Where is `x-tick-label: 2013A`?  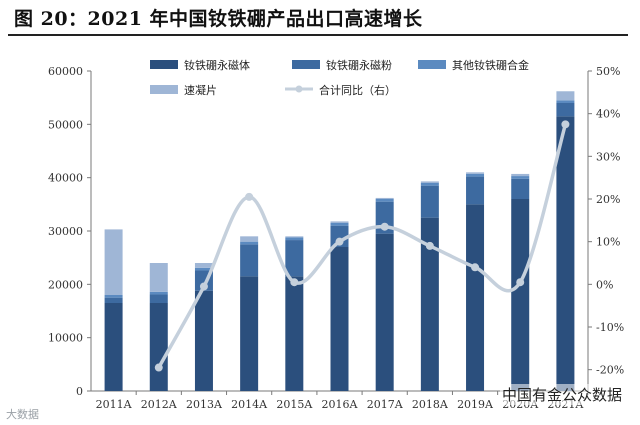 x-tick-label: 2013A is located at coordinates (204, 404).